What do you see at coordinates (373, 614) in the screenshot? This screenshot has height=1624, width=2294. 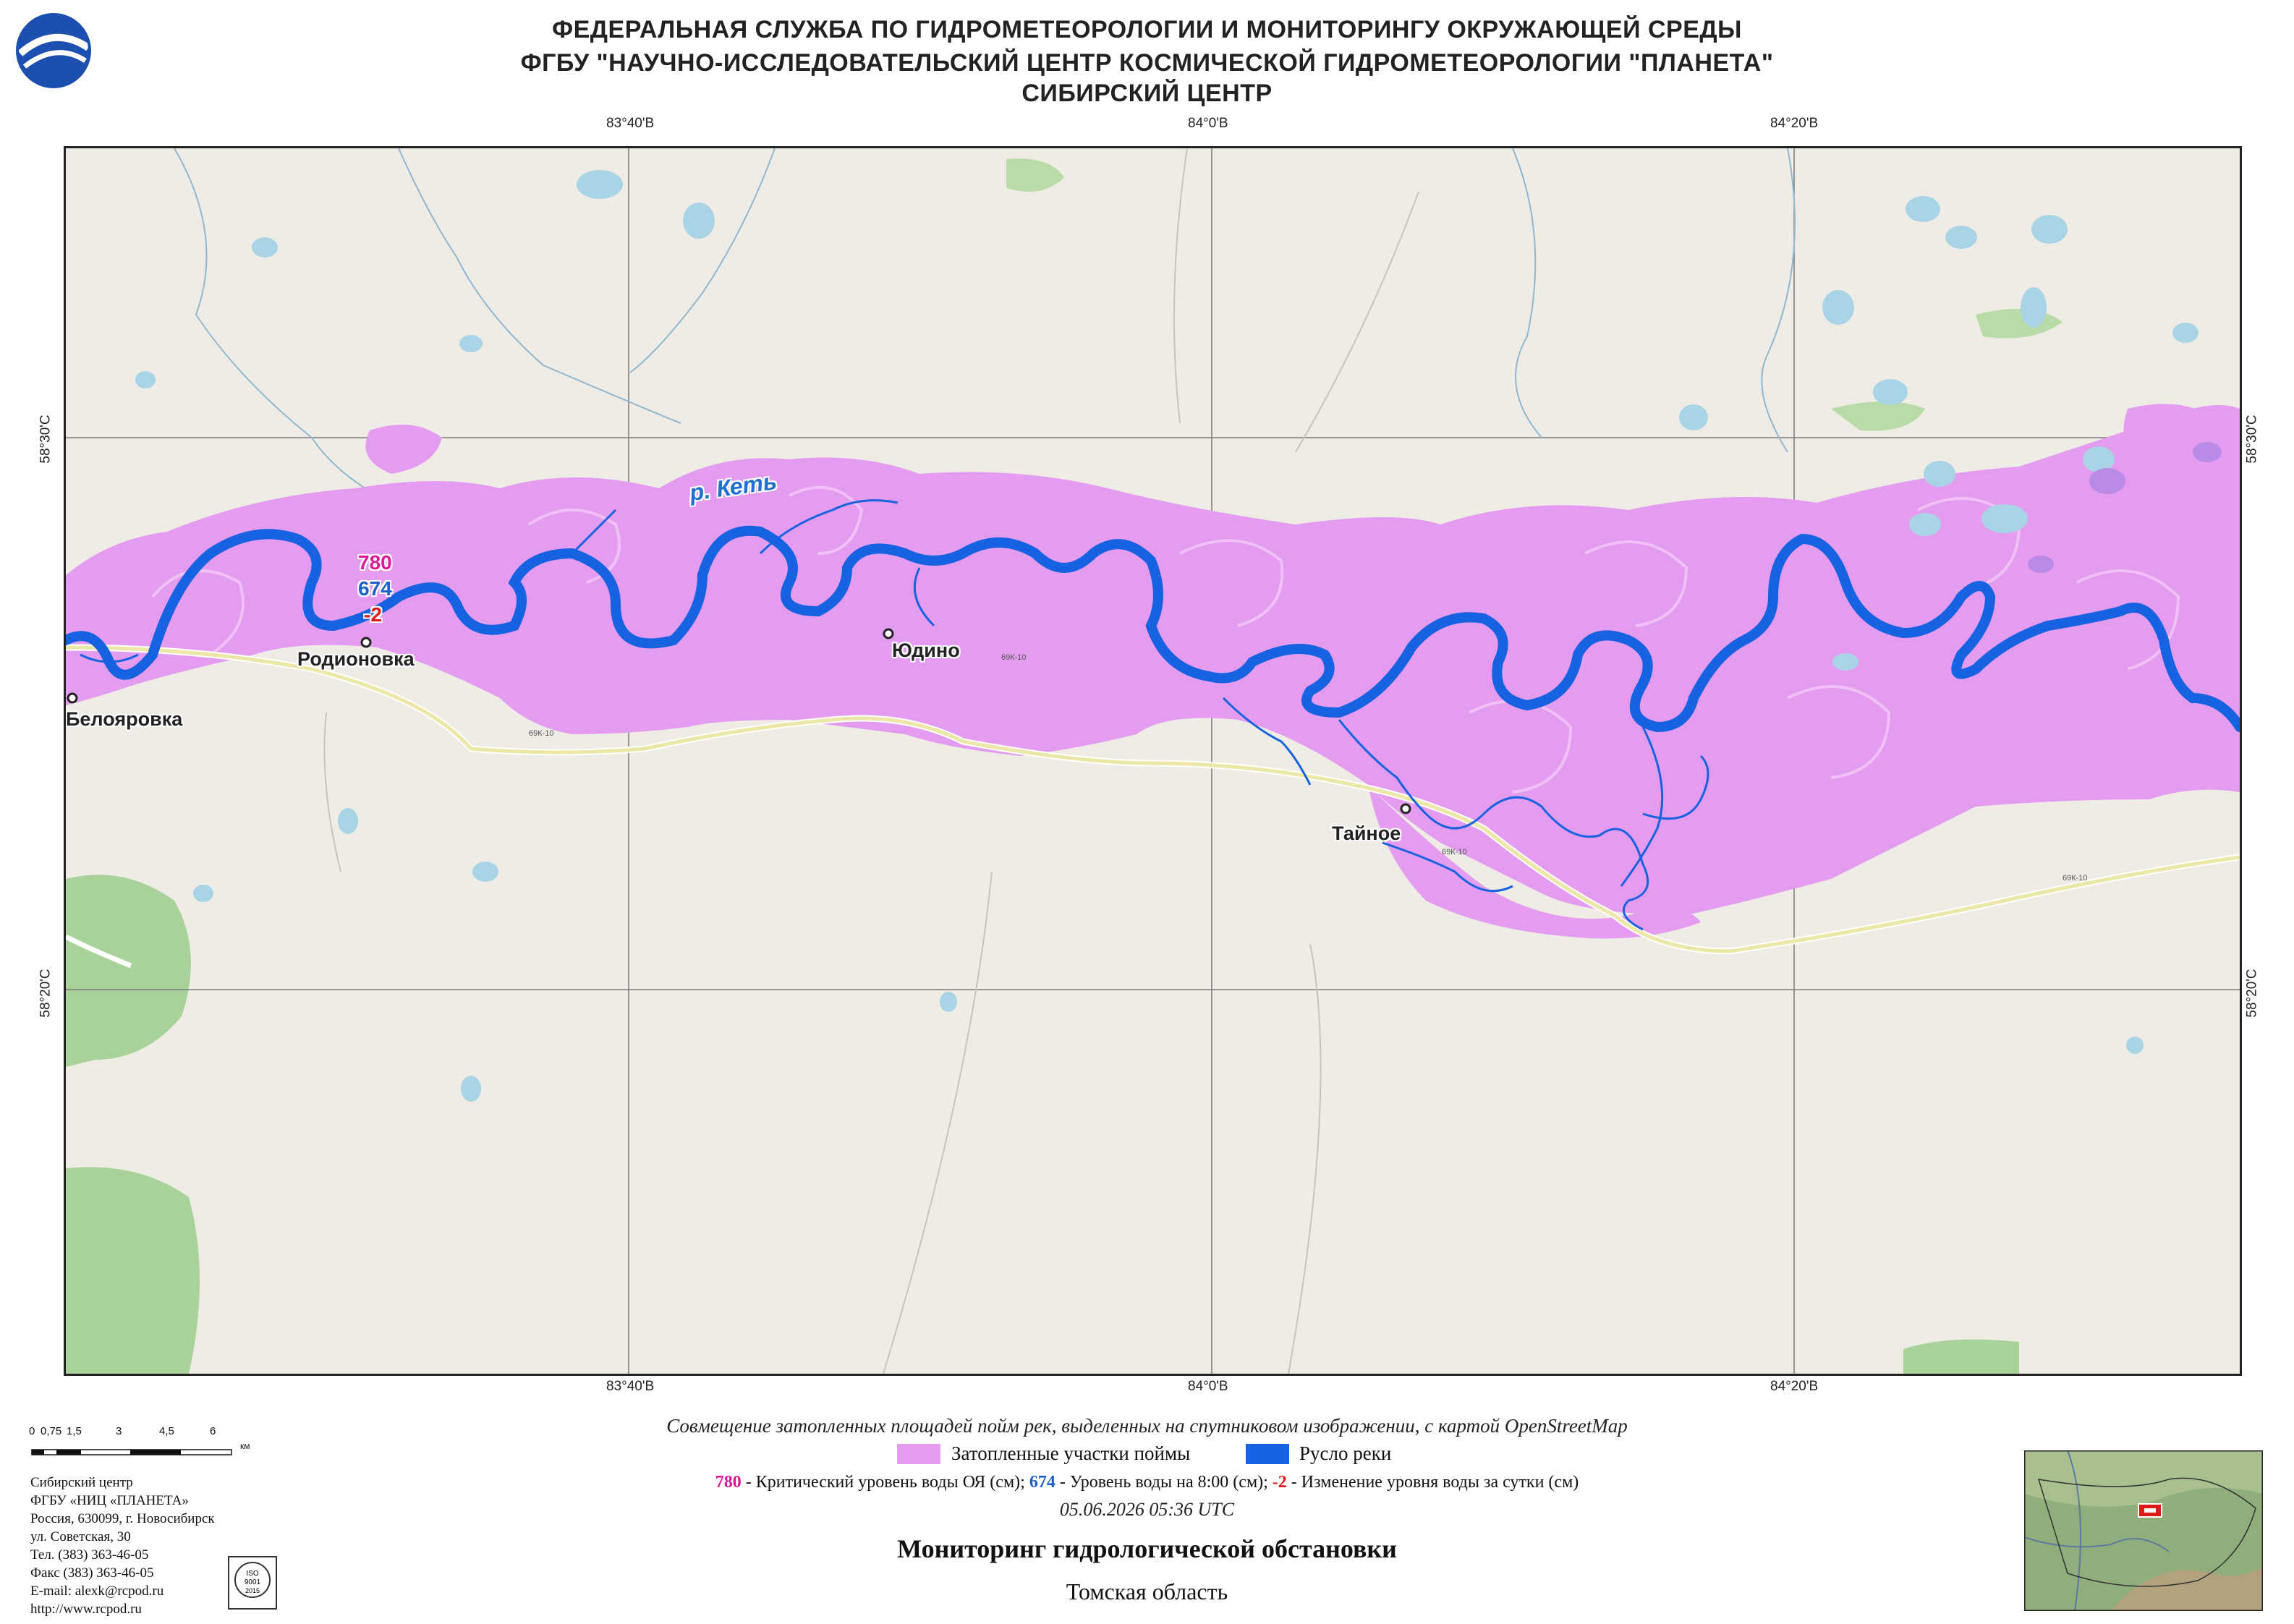 I see `gauge-level-change: -2` at bounding box center [373, 614].